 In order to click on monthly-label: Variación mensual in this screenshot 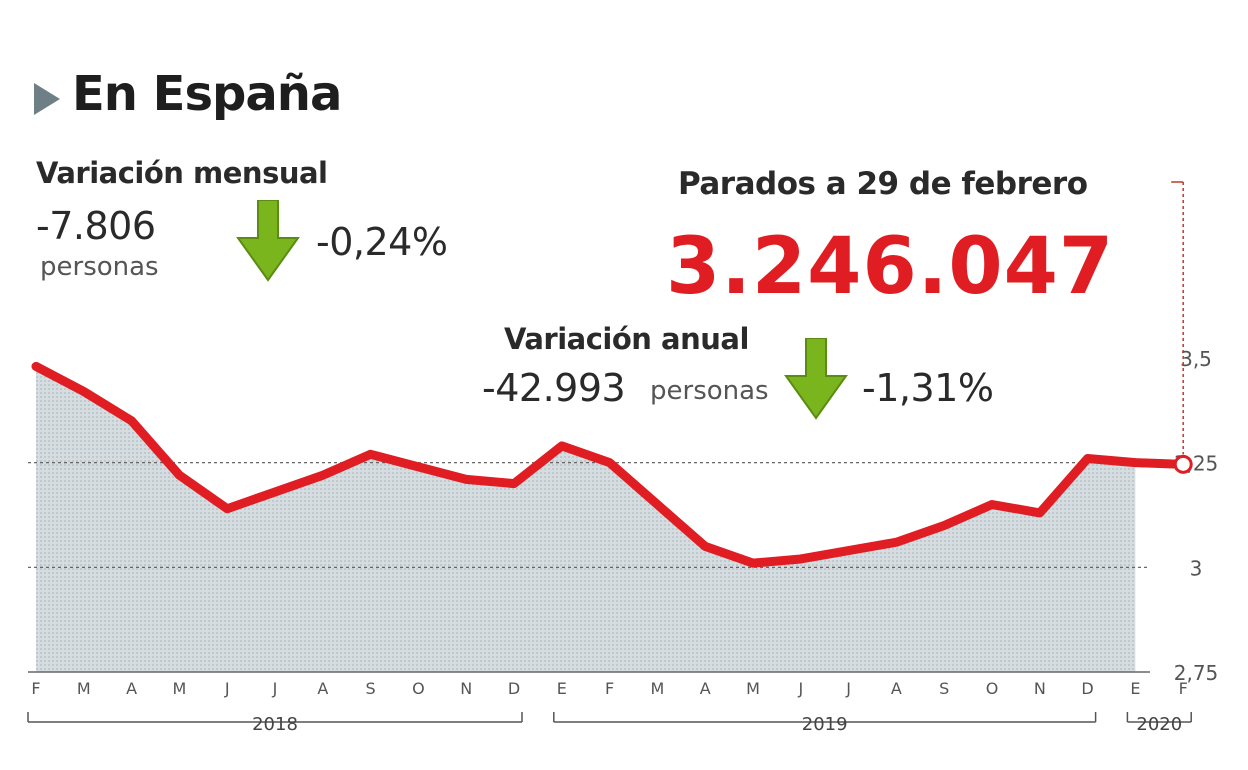, I will do `click(182, 173)`.